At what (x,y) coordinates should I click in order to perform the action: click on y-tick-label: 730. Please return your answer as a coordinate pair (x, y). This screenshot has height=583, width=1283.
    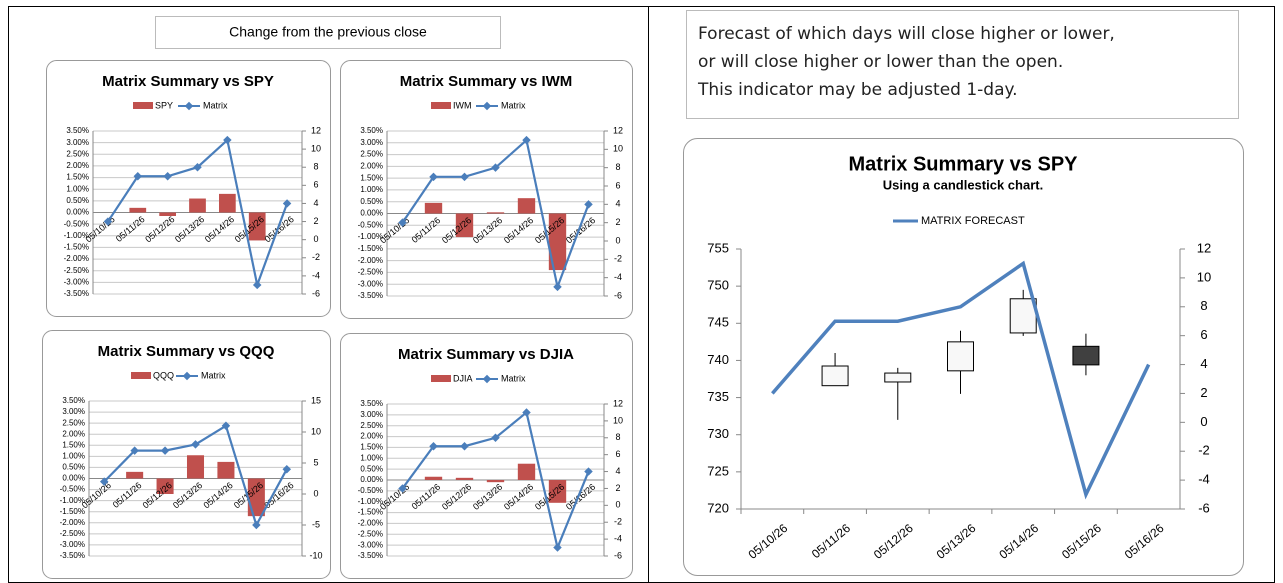
    Looking at the image, I should click on (718, 433).